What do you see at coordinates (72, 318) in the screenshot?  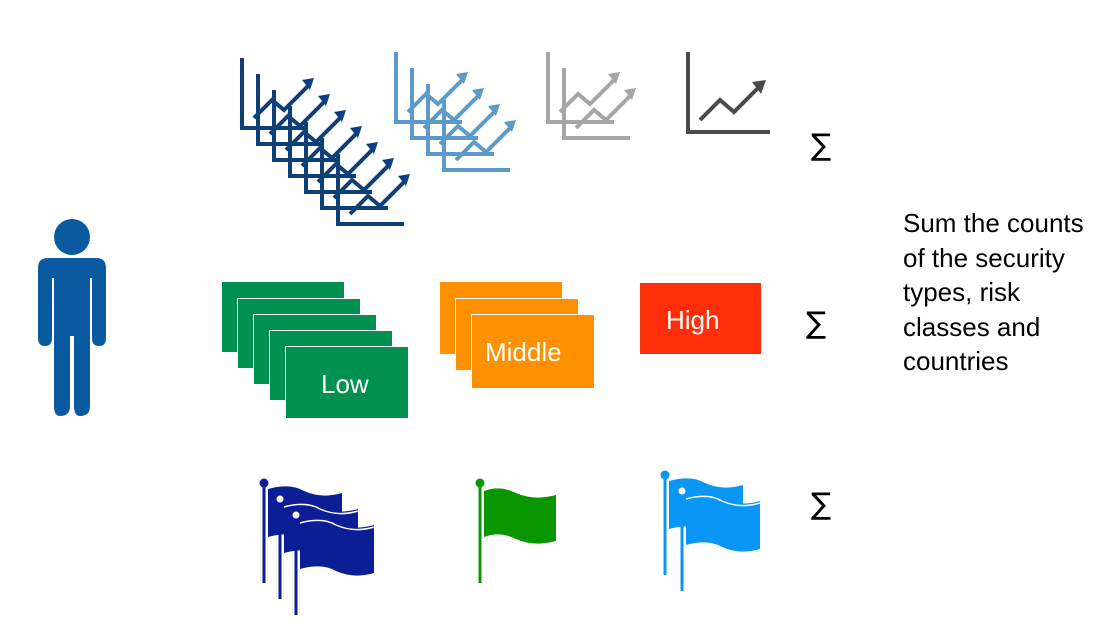 I see `person-icon` at bounding box center [72, 318].